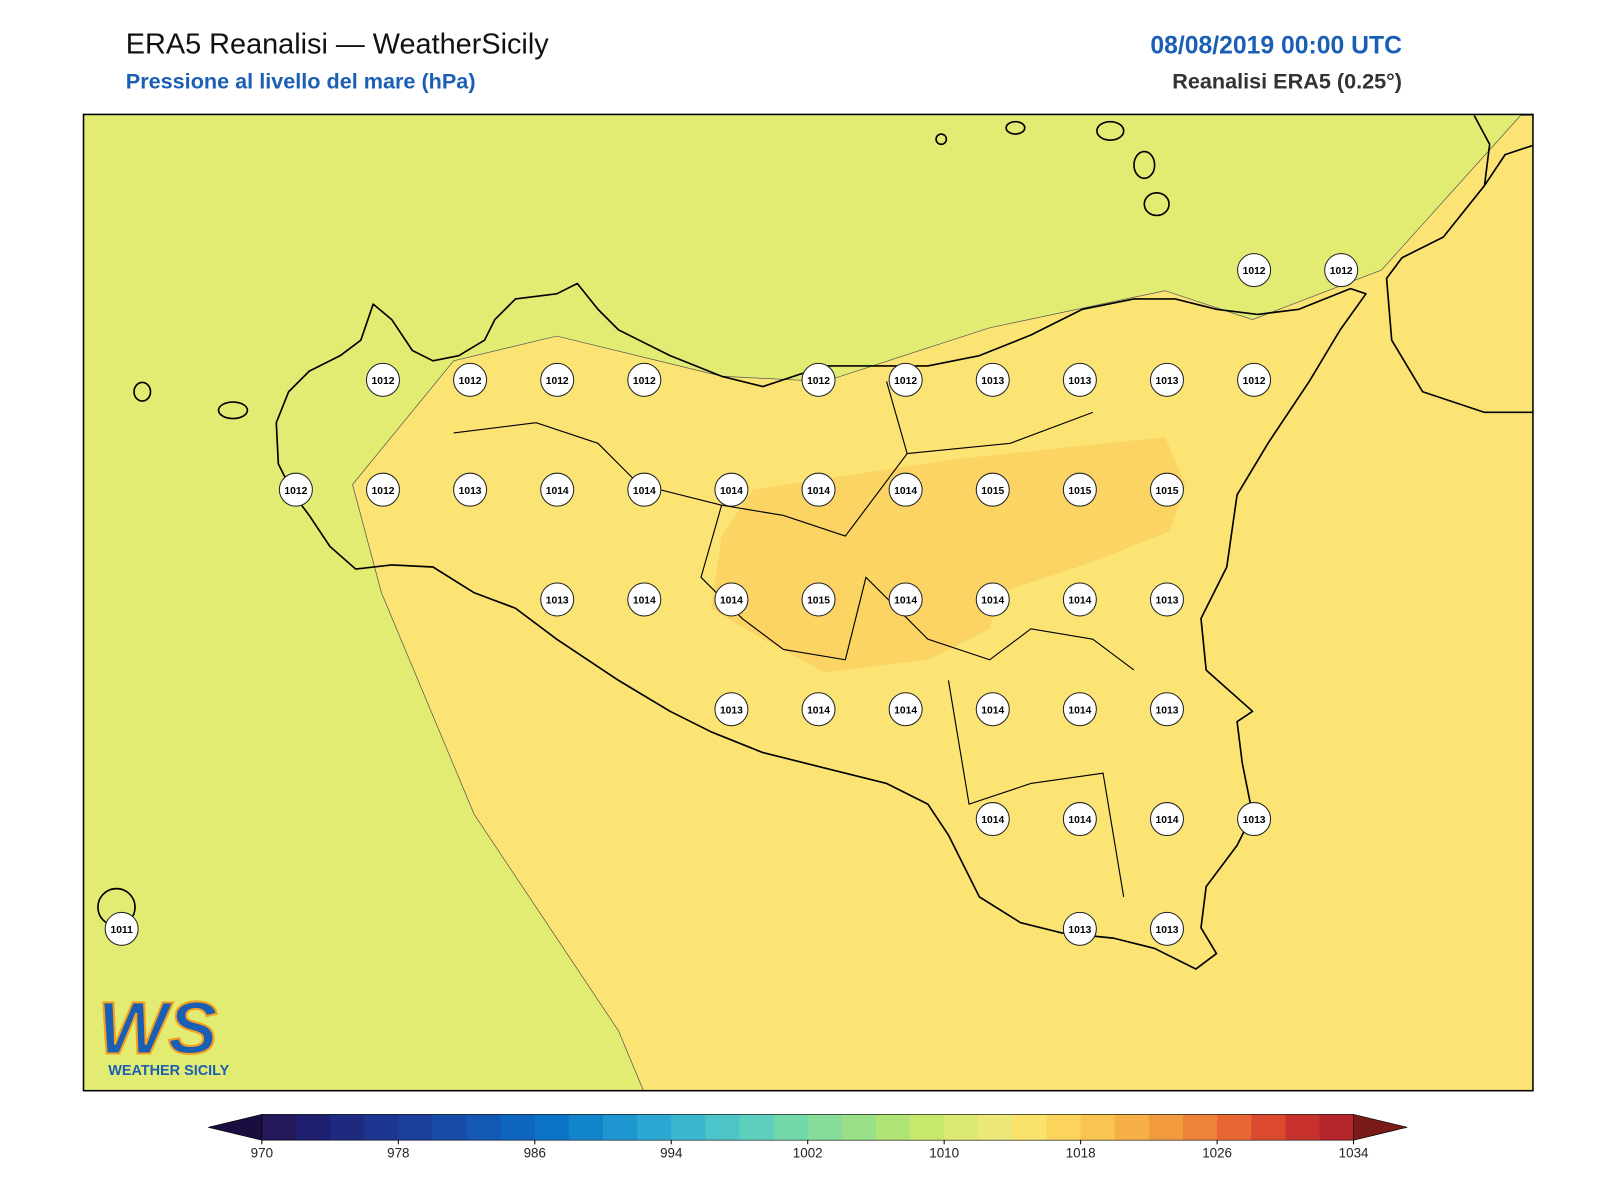 Image resolution: width=1600 pixels, height=1200 pixels. I want to click on colorbar-over, so click(1380, 1127).